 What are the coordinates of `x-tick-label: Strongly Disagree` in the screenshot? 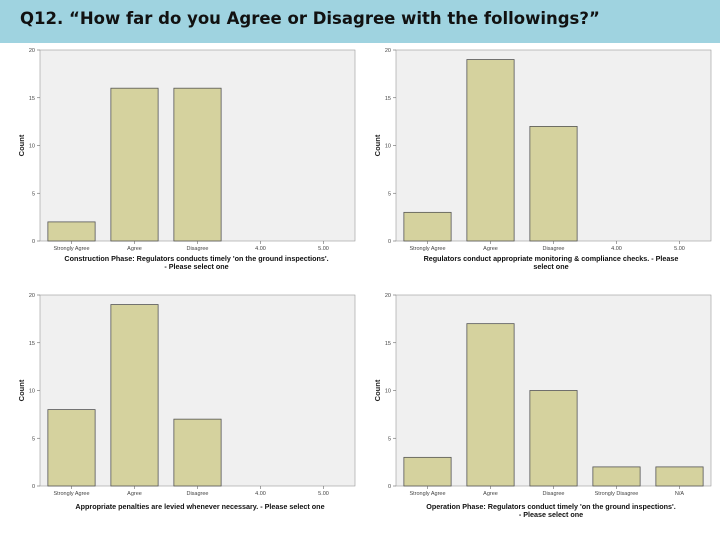 It's located at (617, 494).